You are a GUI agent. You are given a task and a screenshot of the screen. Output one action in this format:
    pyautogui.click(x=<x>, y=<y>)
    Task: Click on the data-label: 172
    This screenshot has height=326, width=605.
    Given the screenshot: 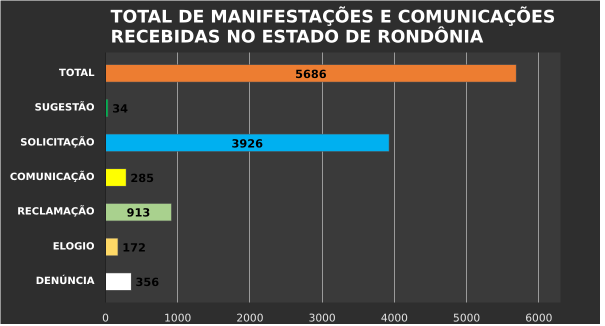 What is the action you would take?
    pyautogui.click(x=134, y=247)
    